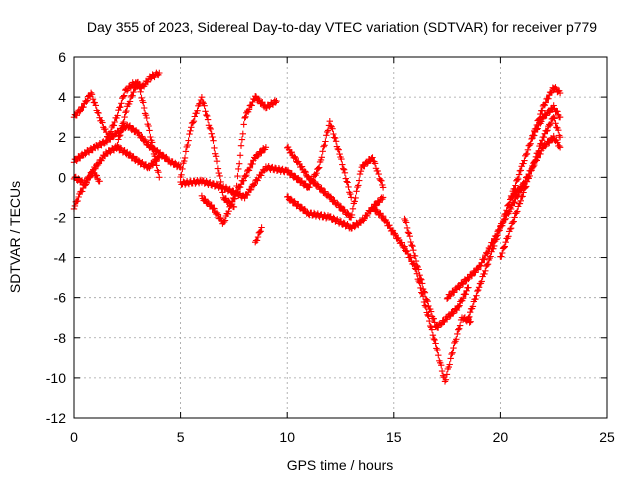 The image size is (640, 480). I want to click on x-tick-label: 15, so click(394, 437).